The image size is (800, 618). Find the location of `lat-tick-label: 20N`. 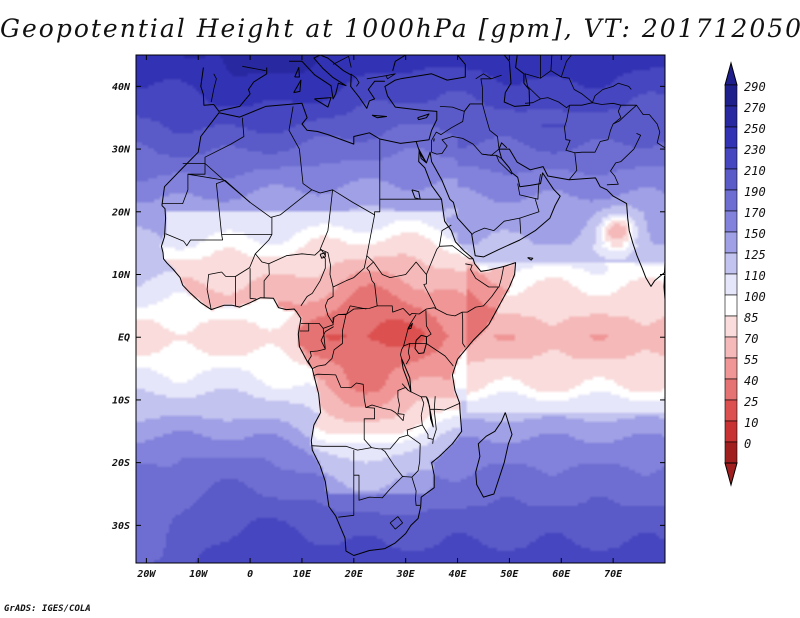

lat-tick-label: 20N is located at coordinates (121, 212).